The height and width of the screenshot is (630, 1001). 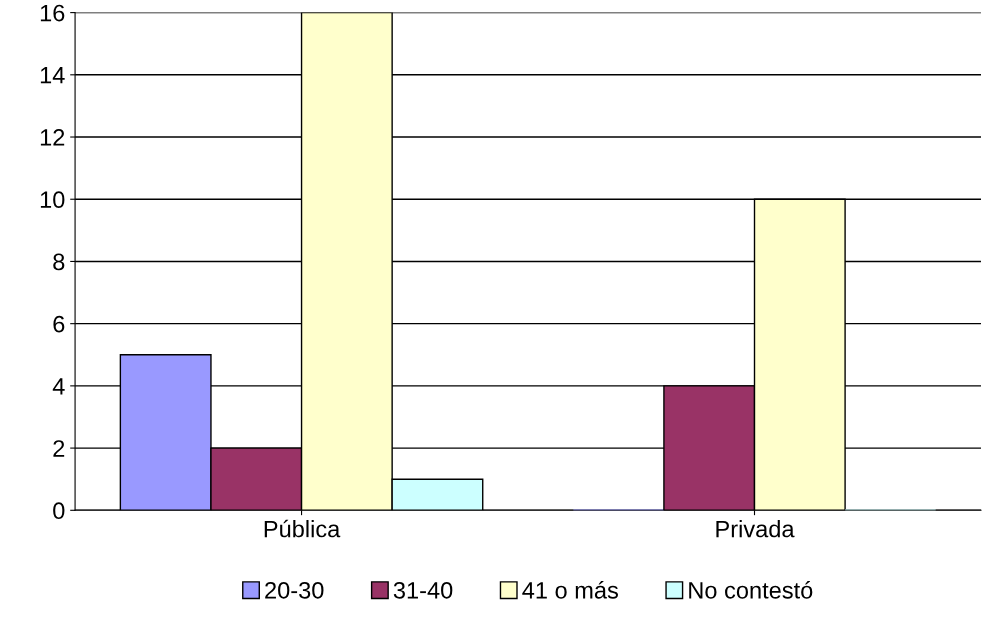 I want to click on legend-label: No contestó, so click(x=751, y=590).